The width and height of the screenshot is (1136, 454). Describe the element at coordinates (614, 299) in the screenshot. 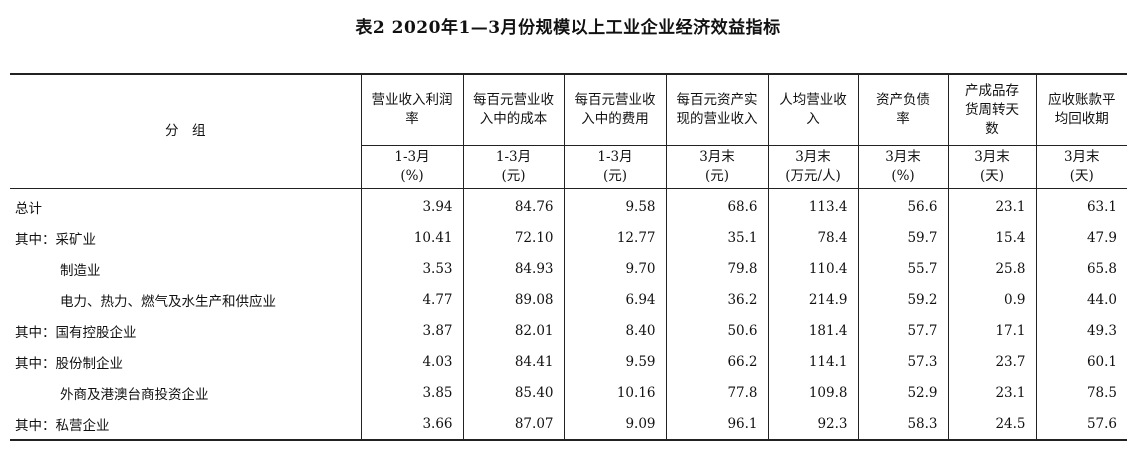

I see `table-cell: 6.94` at that location.